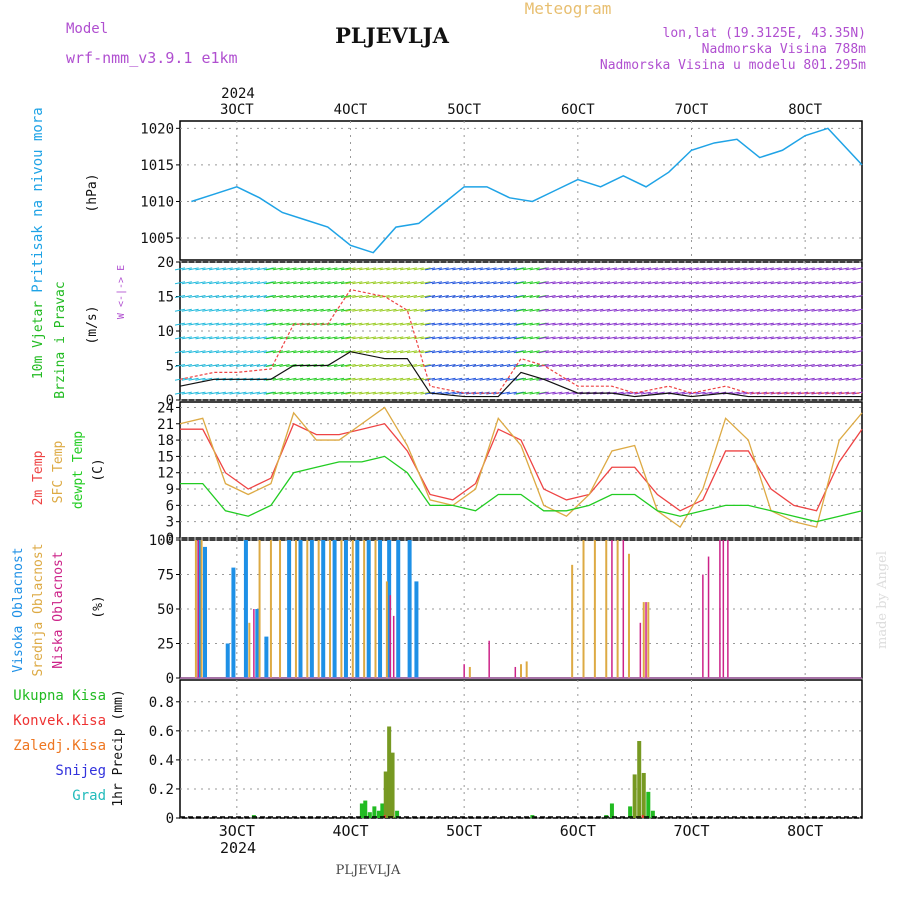 The image size is (900, 900). I want to click on precip-legend-total: Ukupna Kisa, so click(59, 696).